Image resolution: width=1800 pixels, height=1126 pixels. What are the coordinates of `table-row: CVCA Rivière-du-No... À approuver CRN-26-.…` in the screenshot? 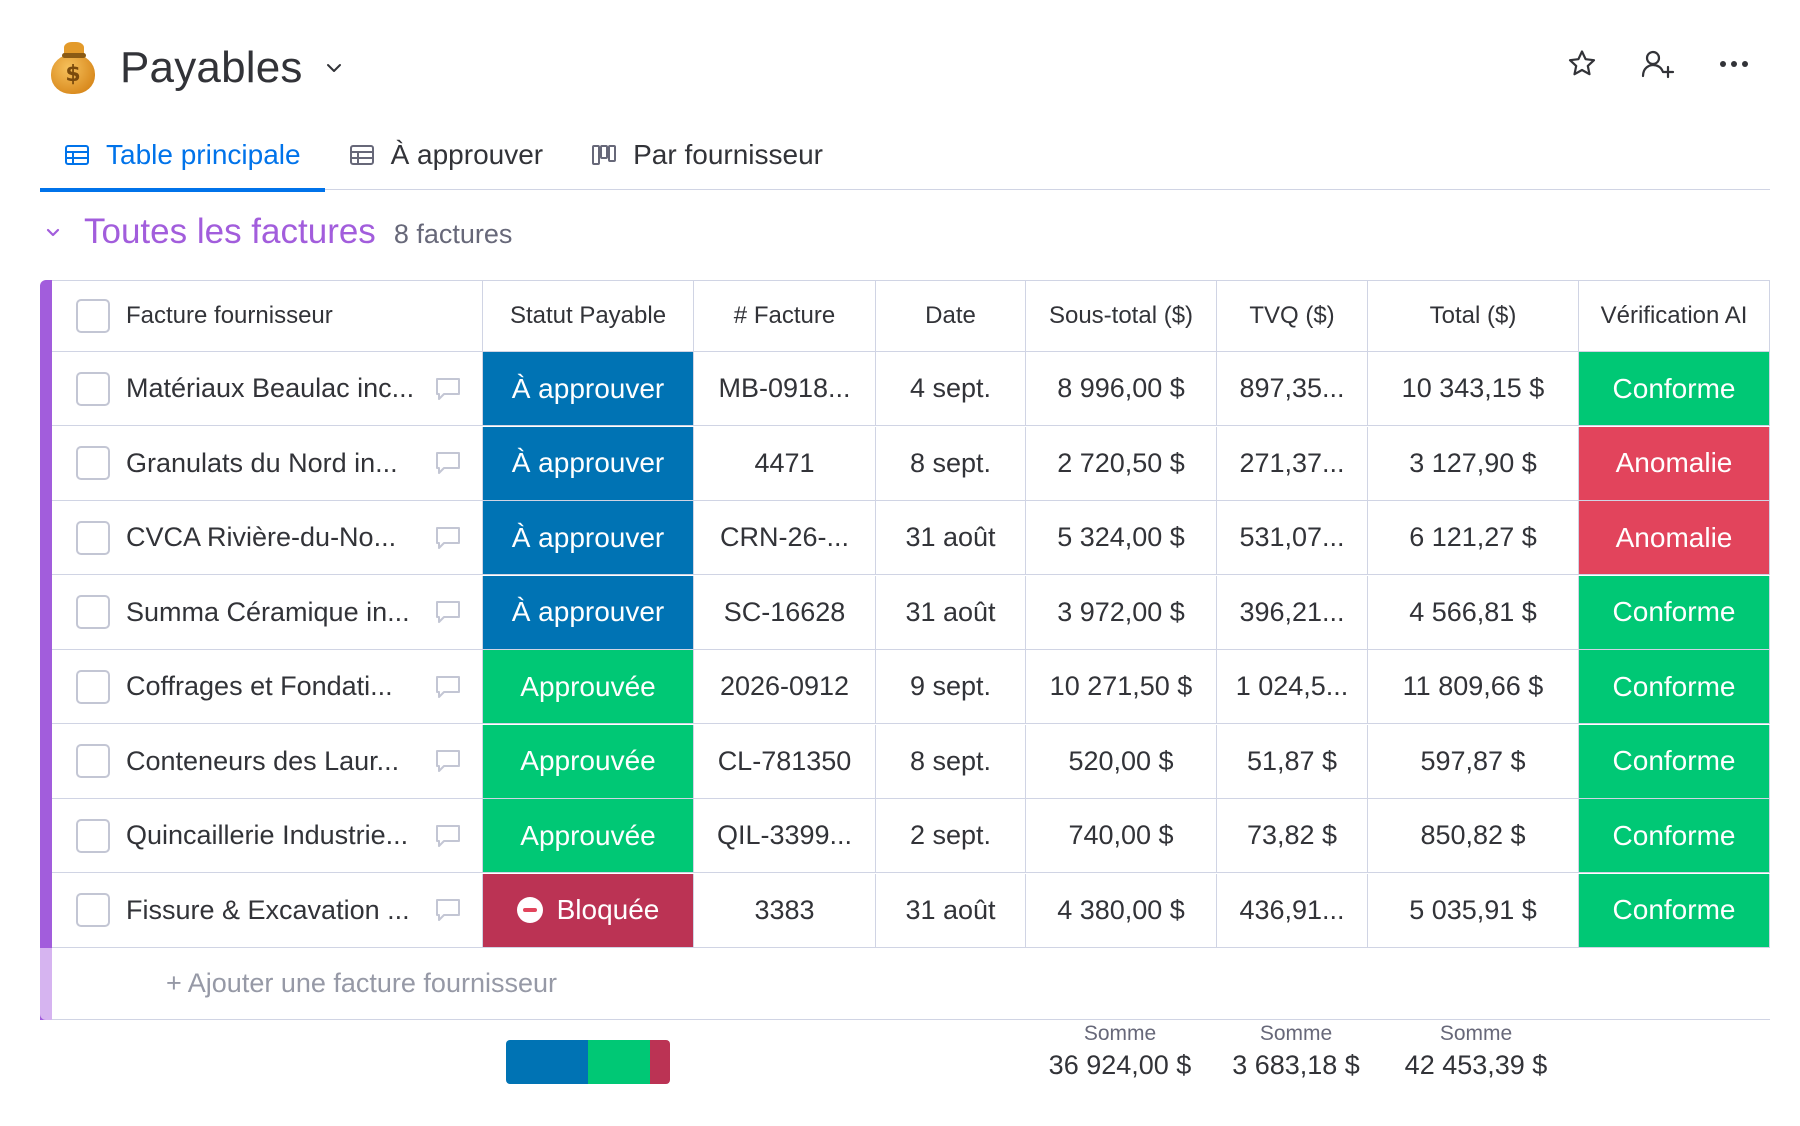 It's located at (911, 538).